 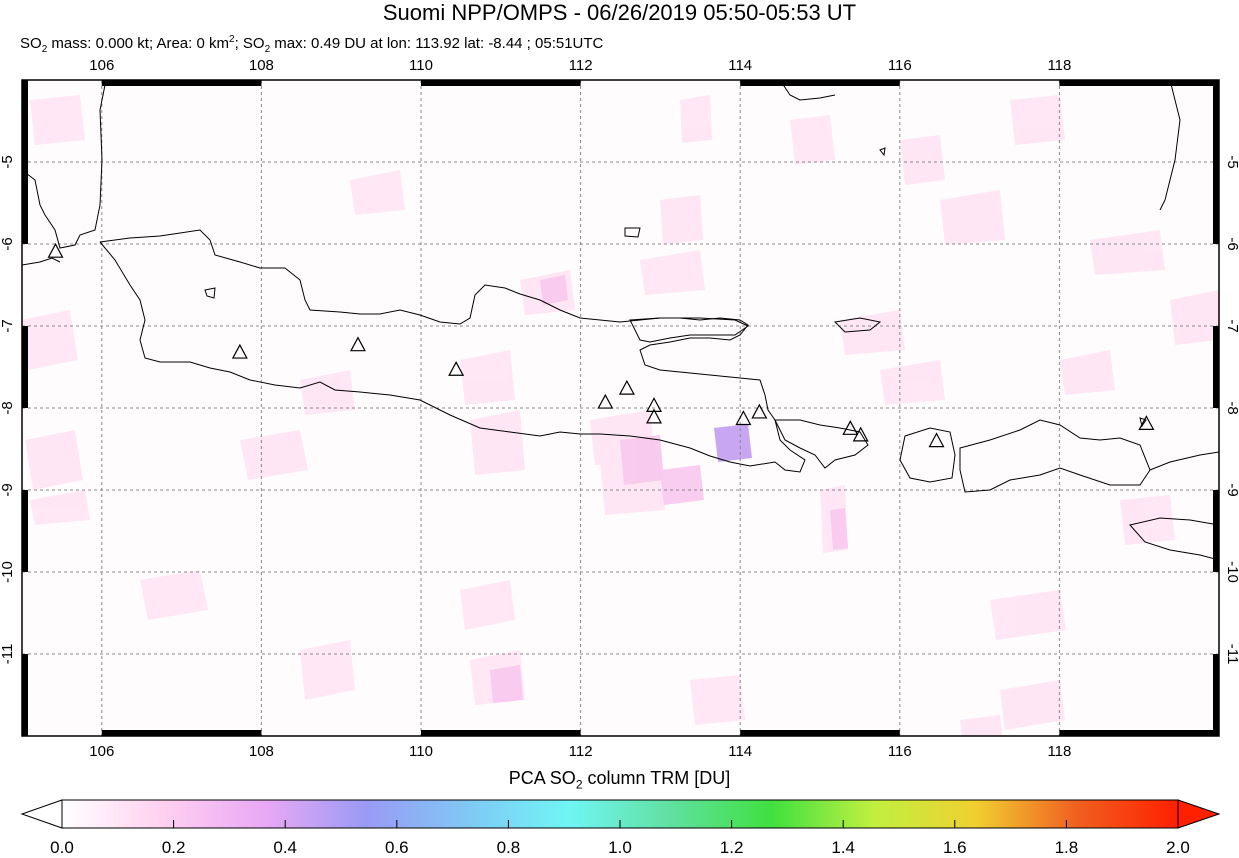 I want to click on colorbar-tick-label: 0.6, so click(x=396, y=847).